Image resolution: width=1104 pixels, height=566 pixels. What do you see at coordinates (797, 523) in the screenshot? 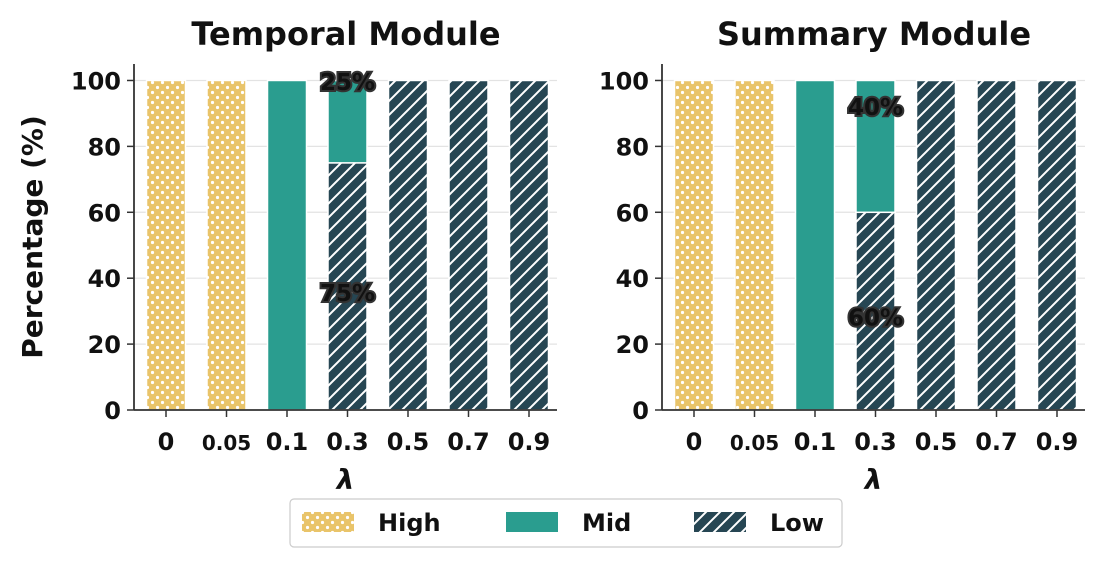
I see `legend-label-low: Low` at bounding box center [797, 523].